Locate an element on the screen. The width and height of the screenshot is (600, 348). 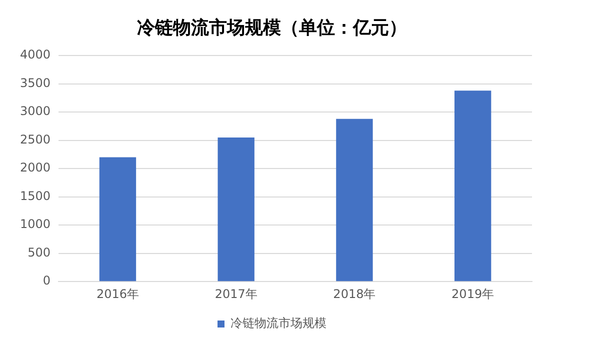
y-tick-label: 4000 is located at coordinates (35, 55).